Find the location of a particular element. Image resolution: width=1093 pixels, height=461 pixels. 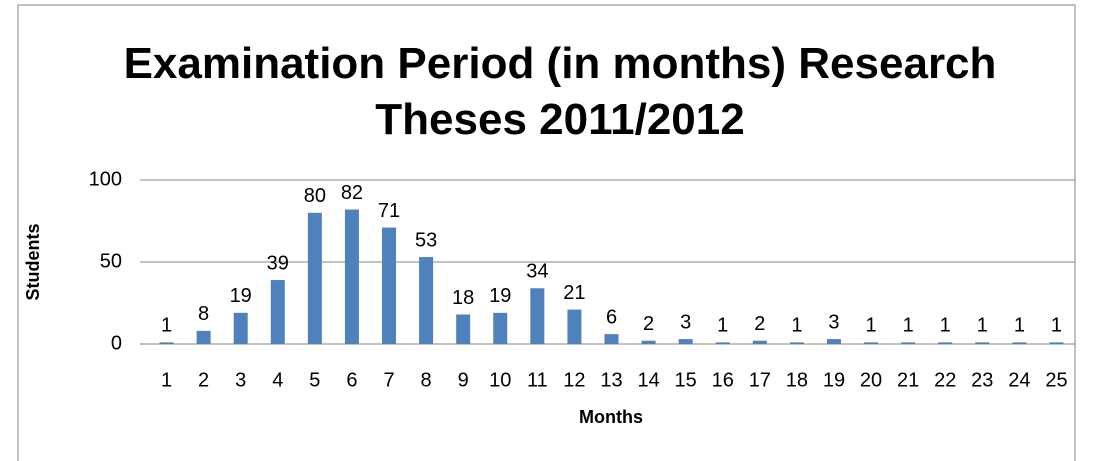

x-tick-label: 7 is located at coordinates (388, 380).